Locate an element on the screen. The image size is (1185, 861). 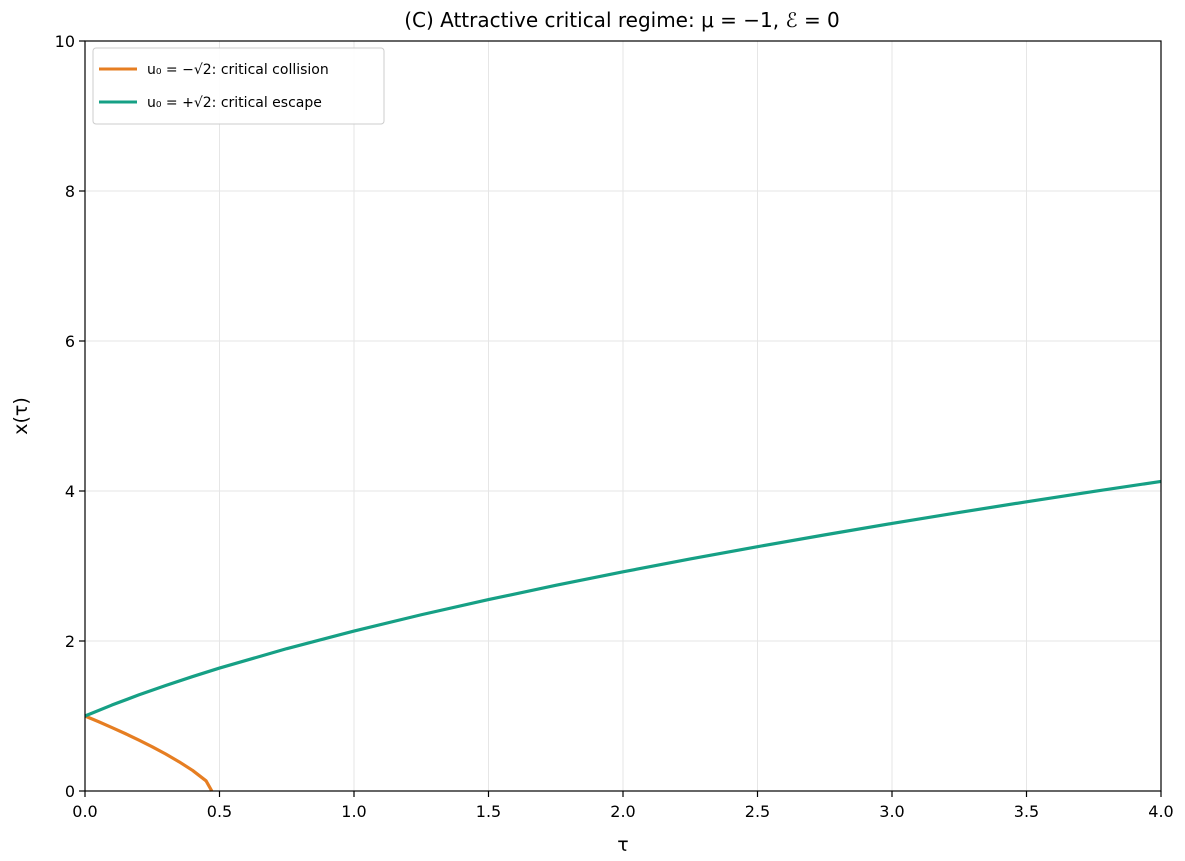
y-tick-label: 10 is located at coordinates (65, 41).